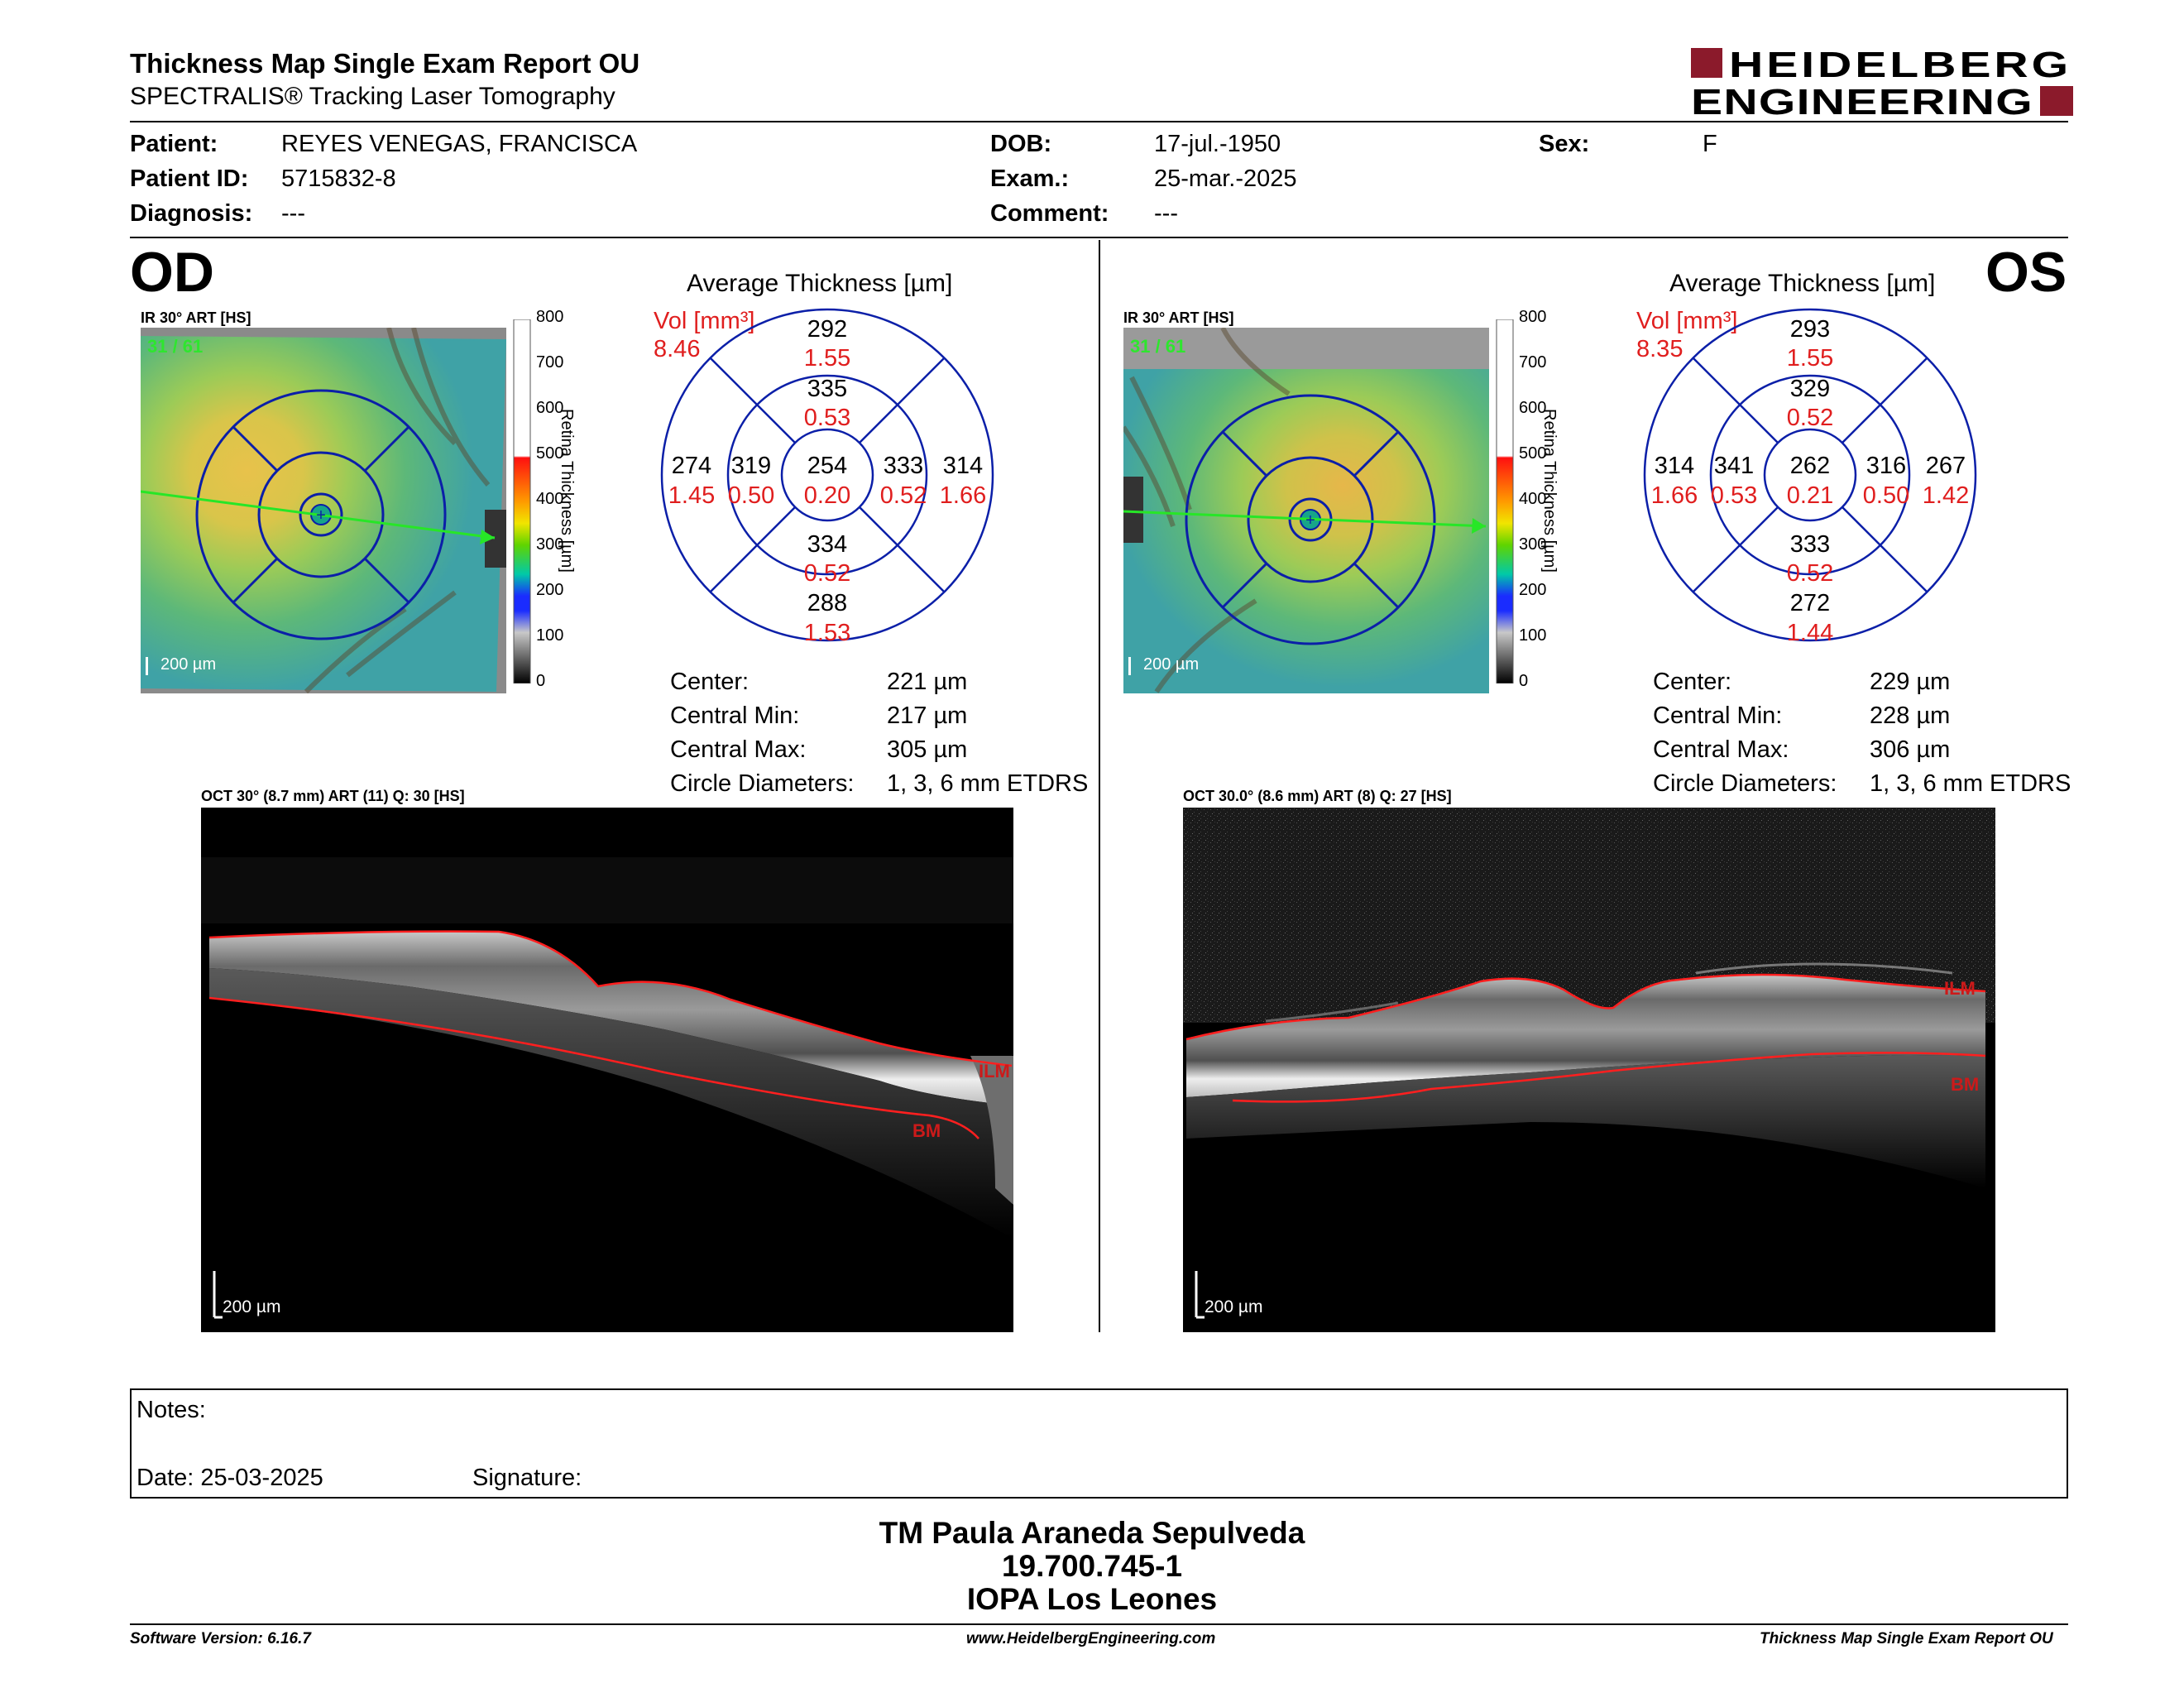  I want to click on od-inner-right-vol: 0.52, so click(903, 495).